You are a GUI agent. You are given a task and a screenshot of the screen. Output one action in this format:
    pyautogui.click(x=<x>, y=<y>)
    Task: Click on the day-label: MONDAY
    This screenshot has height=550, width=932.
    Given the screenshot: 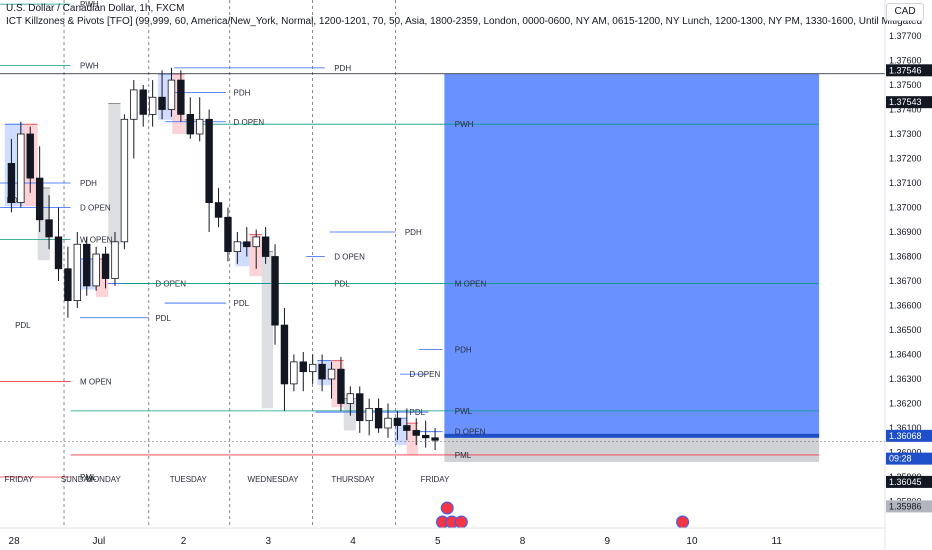 What is the action you would take?
    pyautogui.click(x=103, y=479)
    